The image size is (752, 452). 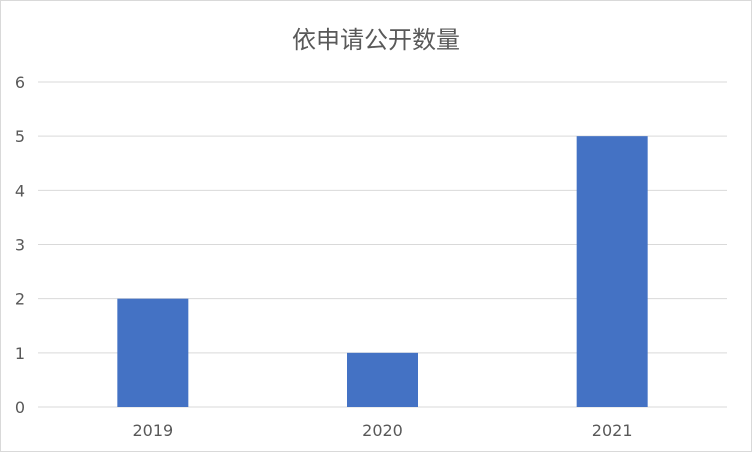 I want to click on y-tick-label: 3, so click(x=20, y=245).